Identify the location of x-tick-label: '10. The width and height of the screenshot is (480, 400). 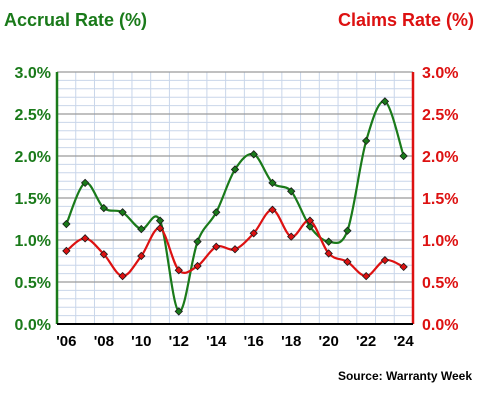
(141, 341).